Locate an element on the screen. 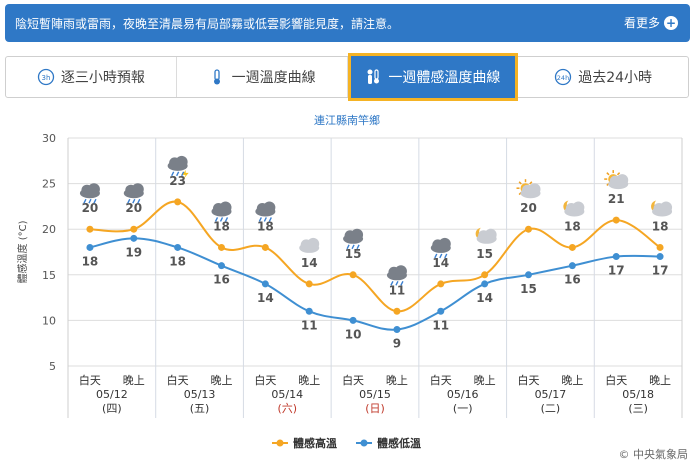 The height and width of the screenshot is (470, 696). tab-label: 一週體感溫度曲線 is located at coordinates (444, 78).